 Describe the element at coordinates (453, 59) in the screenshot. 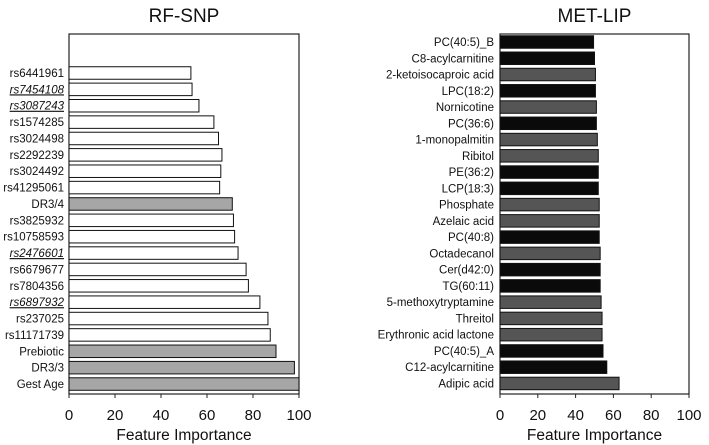

I see `category-label-c8-acylcarnitine: C8-acylcarnitine` at that location.